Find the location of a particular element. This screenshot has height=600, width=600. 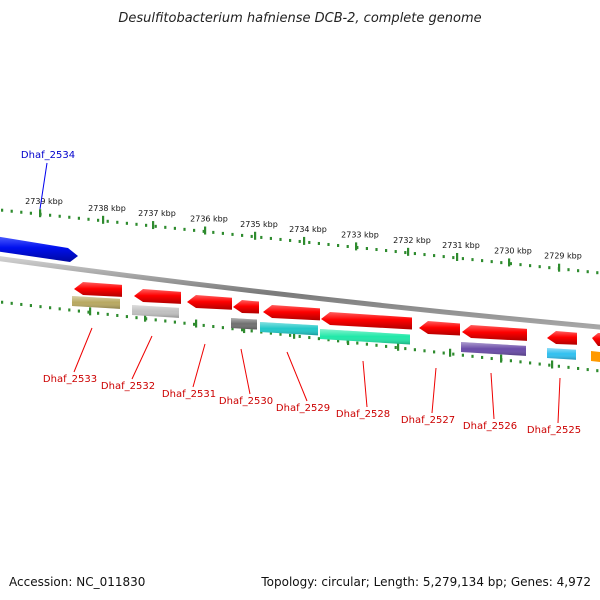

scale-tick-label: 2737 kbp is located at coordinates (157, 213).